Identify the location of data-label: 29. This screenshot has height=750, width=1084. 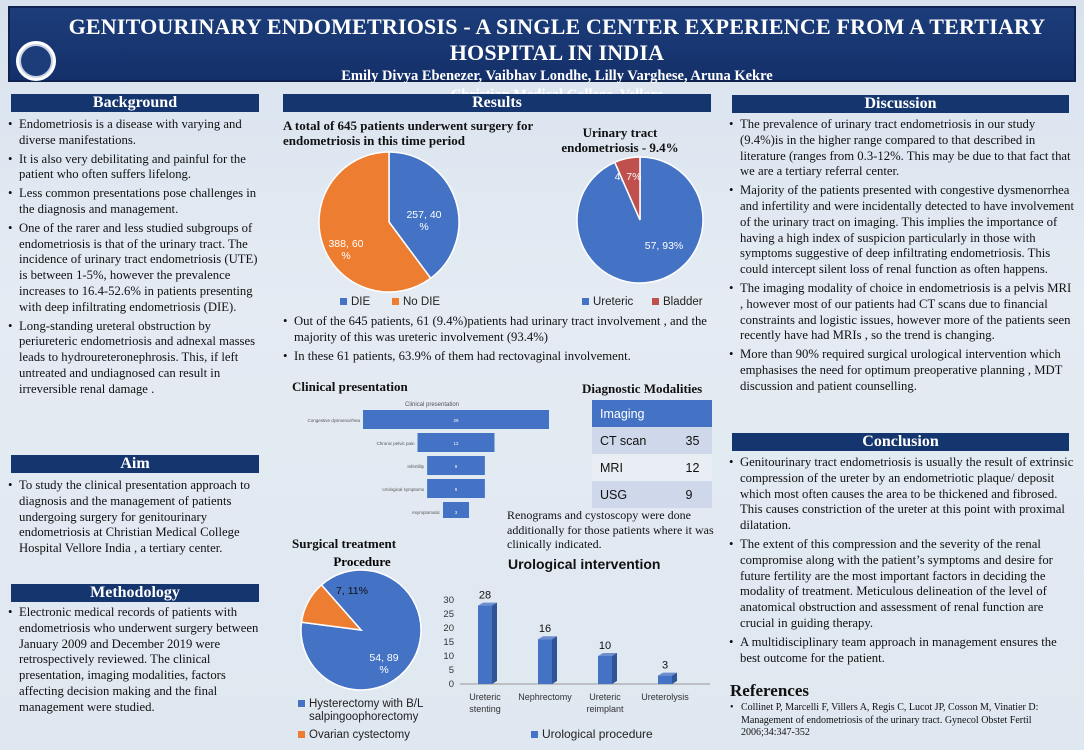
(456, 420).